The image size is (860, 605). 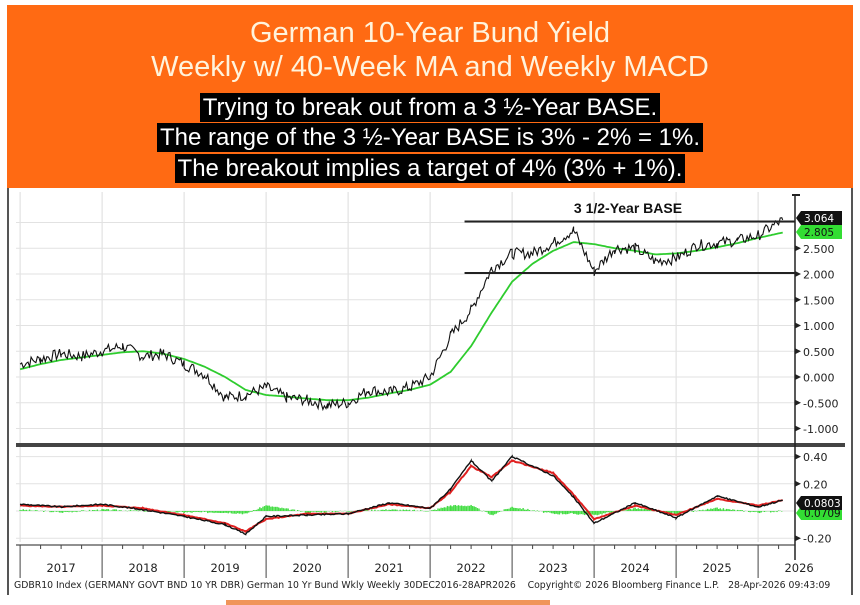 I want to click on macd-panel, so click(x=401, y=495).